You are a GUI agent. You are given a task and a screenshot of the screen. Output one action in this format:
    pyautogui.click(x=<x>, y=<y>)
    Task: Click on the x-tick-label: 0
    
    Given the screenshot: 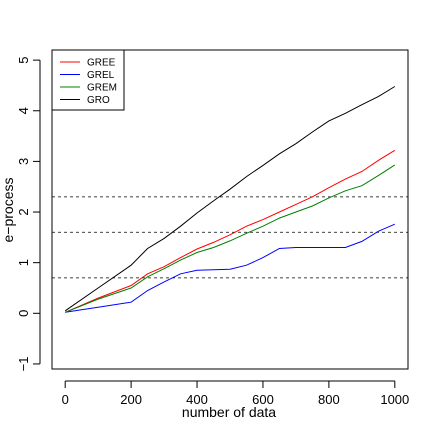 What is the action you would take?
    pyautogui.click(x=65, y=399)
    